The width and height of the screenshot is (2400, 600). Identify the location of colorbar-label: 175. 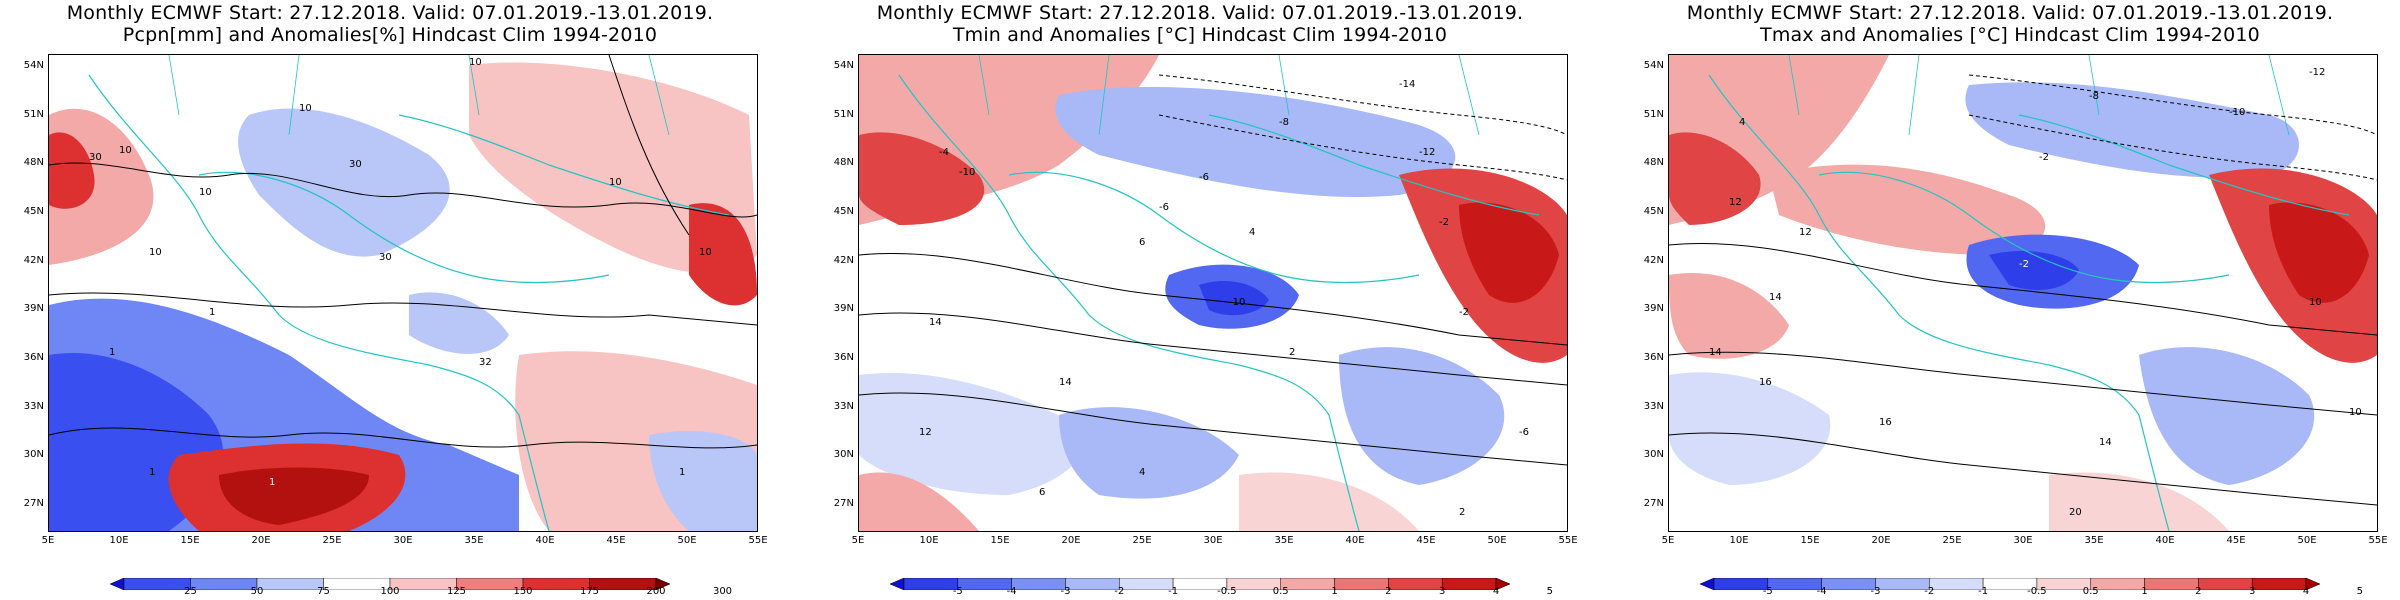
(589, 591).